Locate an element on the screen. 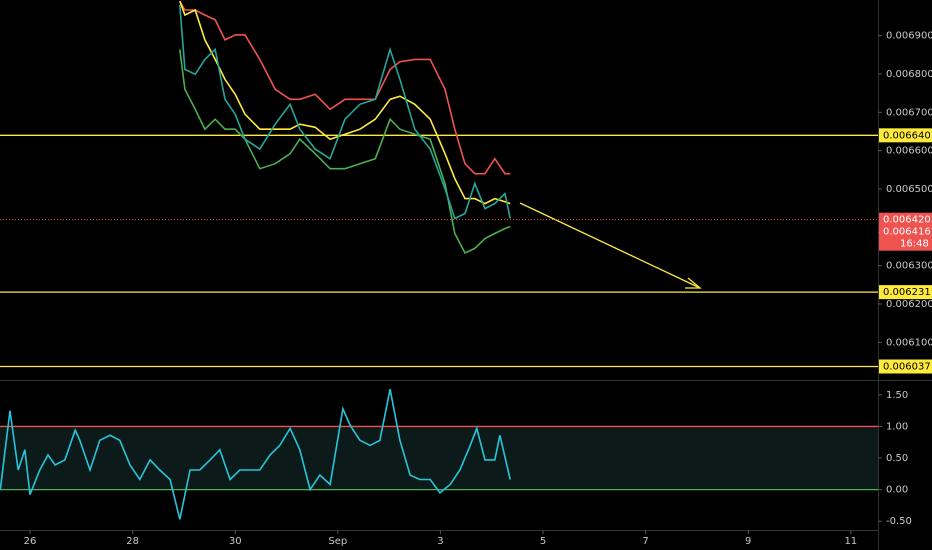  y-tick-label: 0.006300 is located at coordinates (909, 266).